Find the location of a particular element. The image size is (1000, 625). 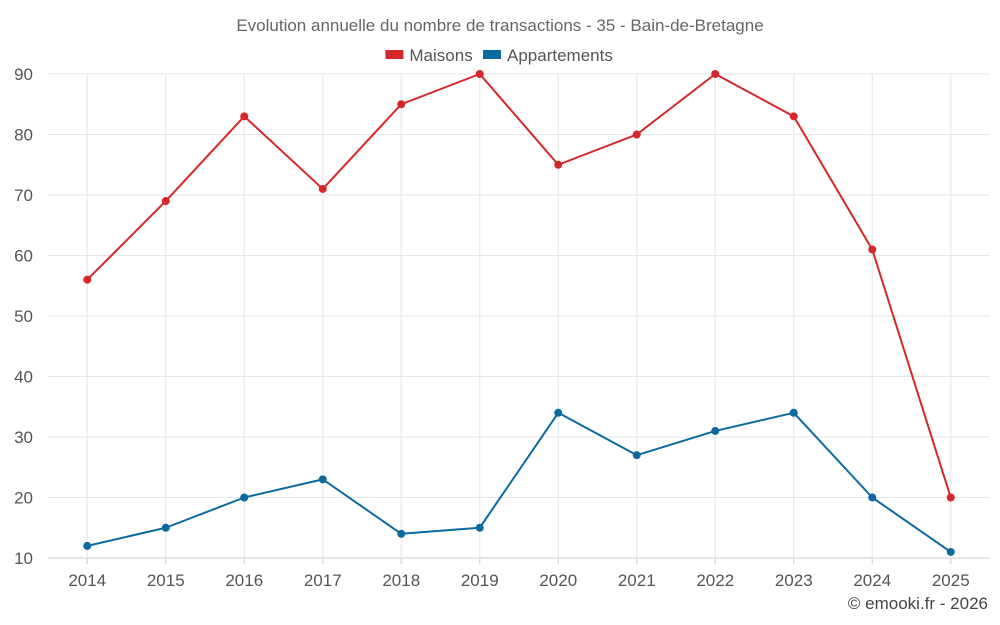

legend-item-appartements: Appartements is located at coordinates (548, 55).